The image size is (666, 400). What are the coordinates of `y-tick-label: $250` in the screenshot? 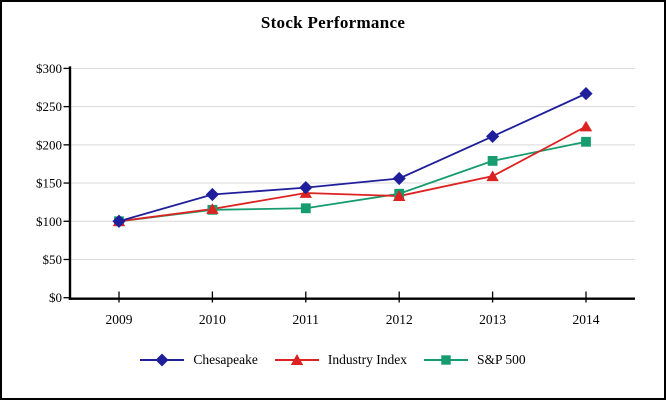 It's located at (49, 106).